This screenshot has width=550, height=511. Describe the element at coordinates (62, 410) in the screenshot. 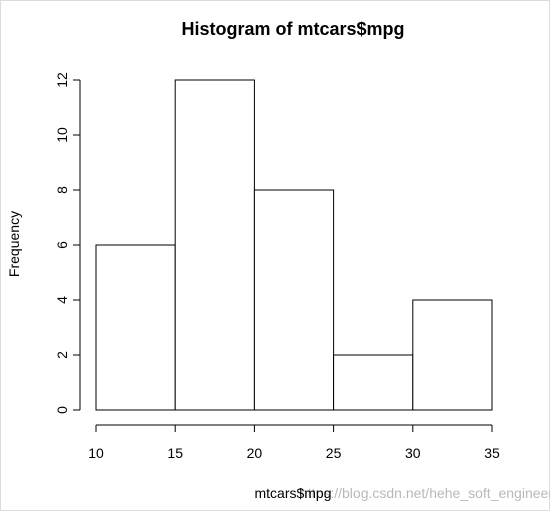

I see `y-tick-label-0: 0` at that location.